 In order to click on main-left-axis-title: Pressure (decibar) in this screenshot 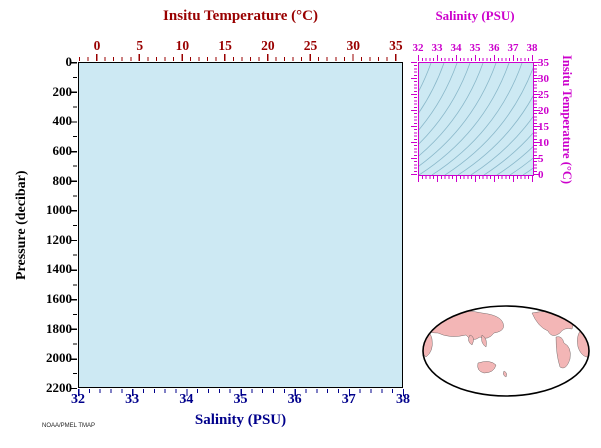, I will do `click(21, 225)`.